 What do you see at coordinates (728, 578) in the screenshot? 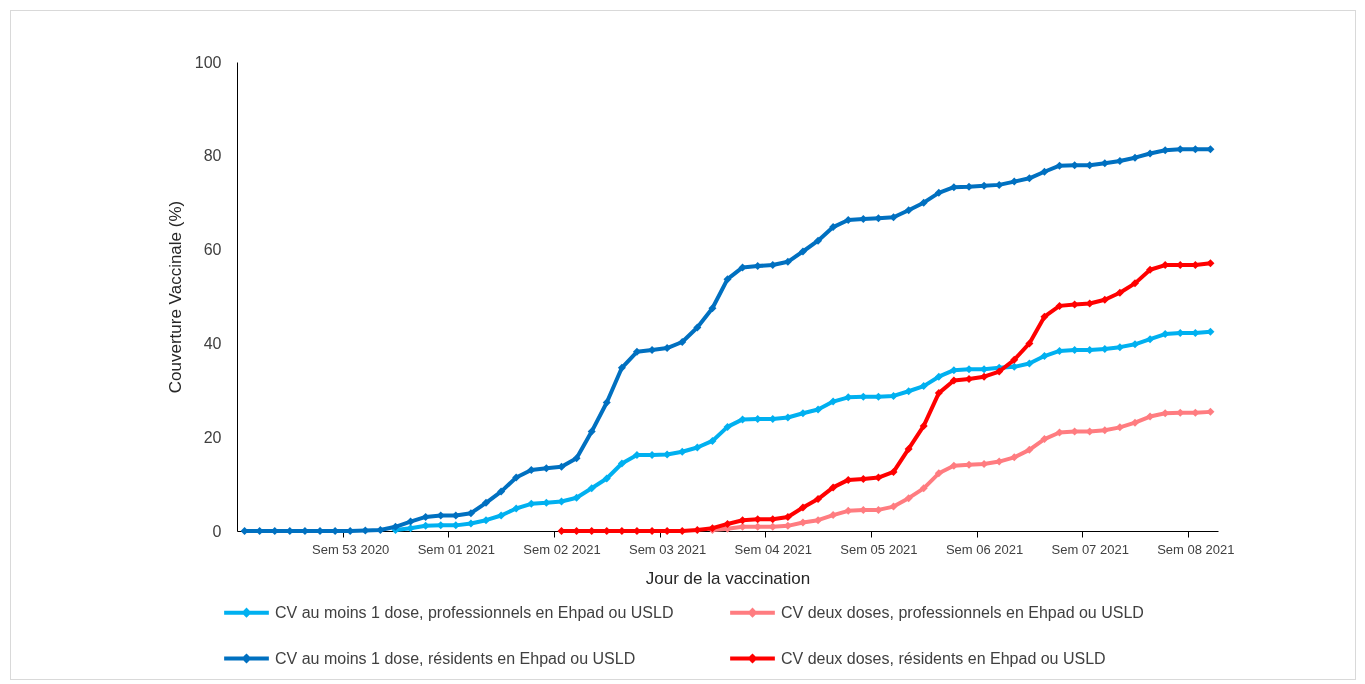
I see `x-axis-title: Jour de la vaccination` at bounding box center [728, 578].